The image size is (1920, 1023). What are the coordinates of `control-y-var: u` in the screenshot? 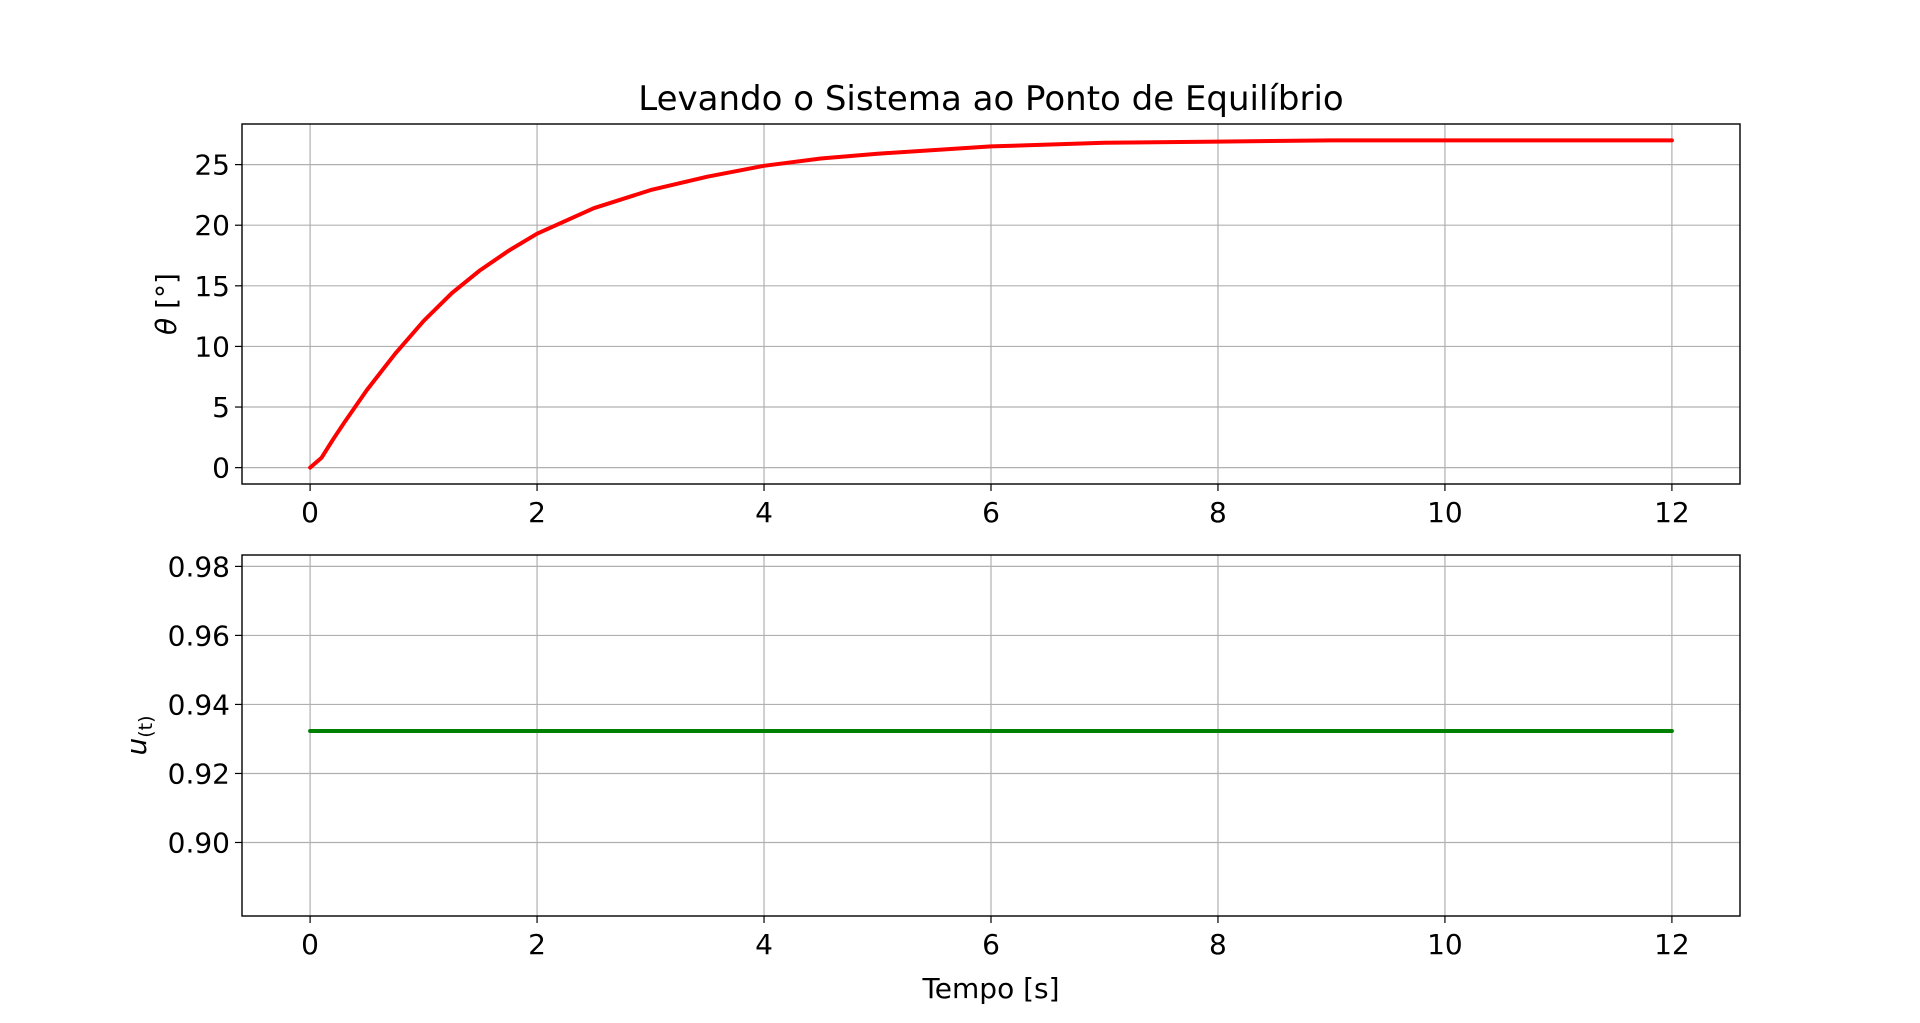 It's located at (136, 747).